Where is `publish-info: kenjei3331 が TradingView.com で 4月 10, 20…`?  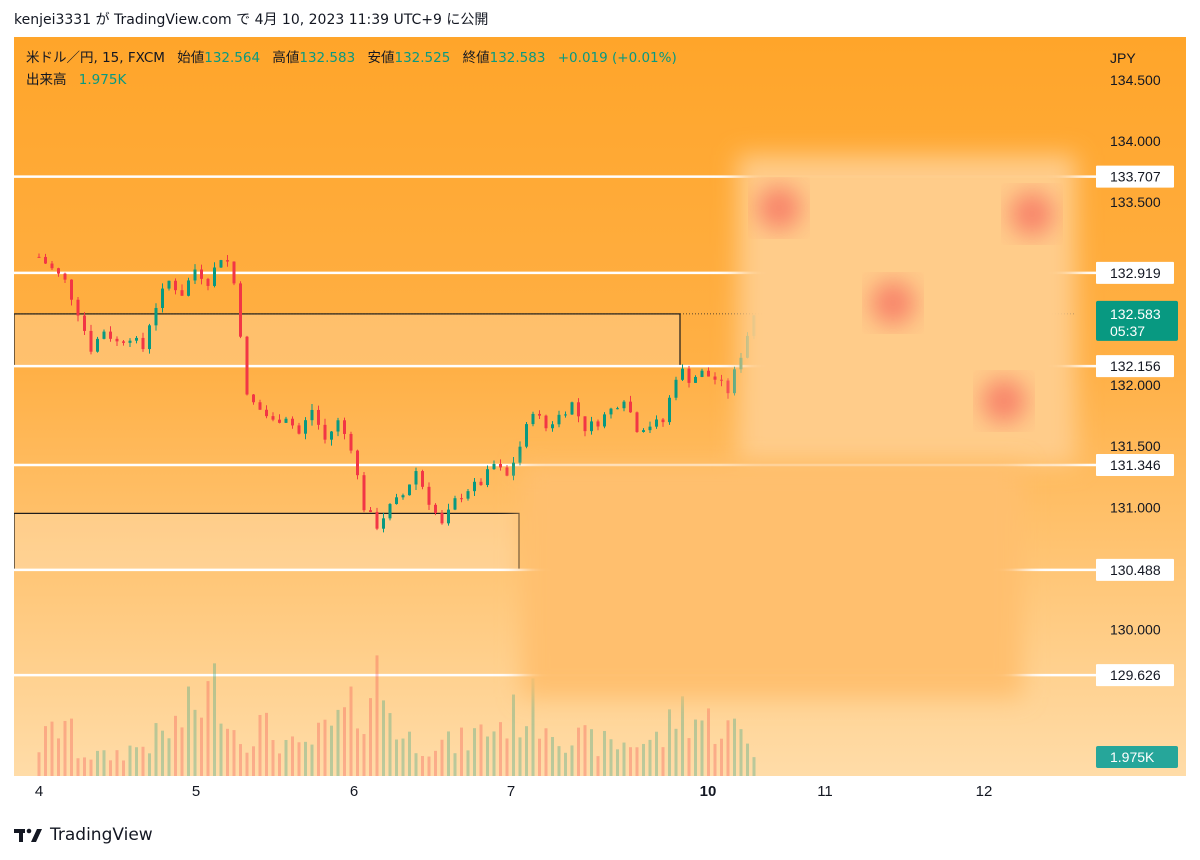
publish-info: kenjei3331 が TradingView.com で 4月 10, 20… is located at coordinates (251, 20).